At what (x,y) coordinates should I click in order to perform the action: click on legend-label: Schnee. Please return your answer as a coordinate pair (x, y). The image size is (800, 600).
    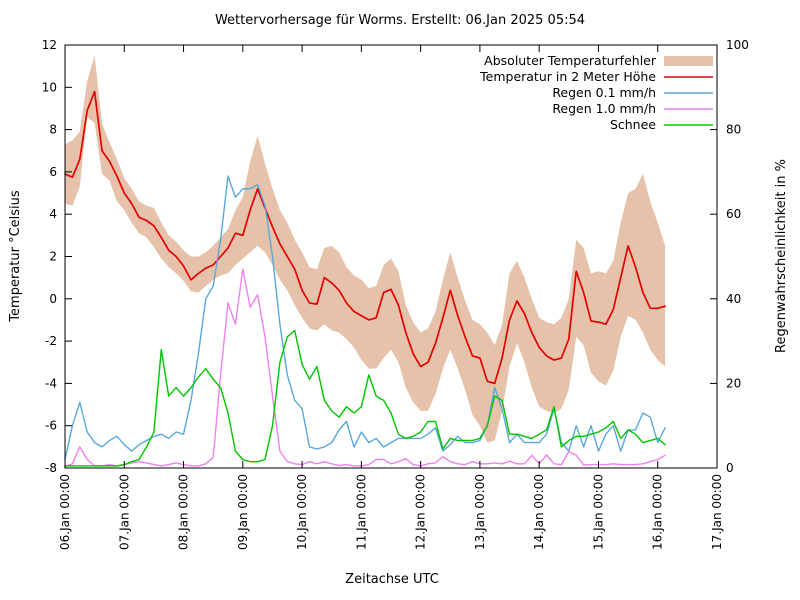
    Looking at the image, I should click on (633, 124).